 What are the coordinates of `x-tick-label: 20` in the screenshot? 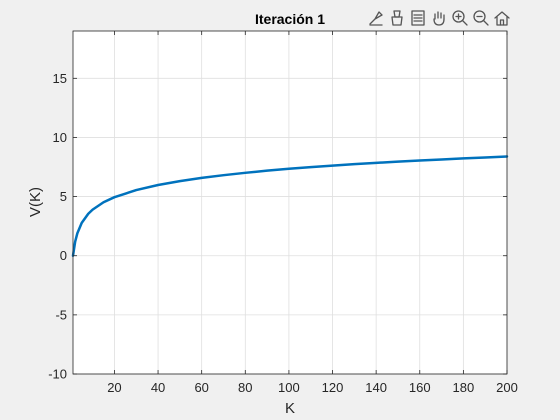 It's located at (114, 387).